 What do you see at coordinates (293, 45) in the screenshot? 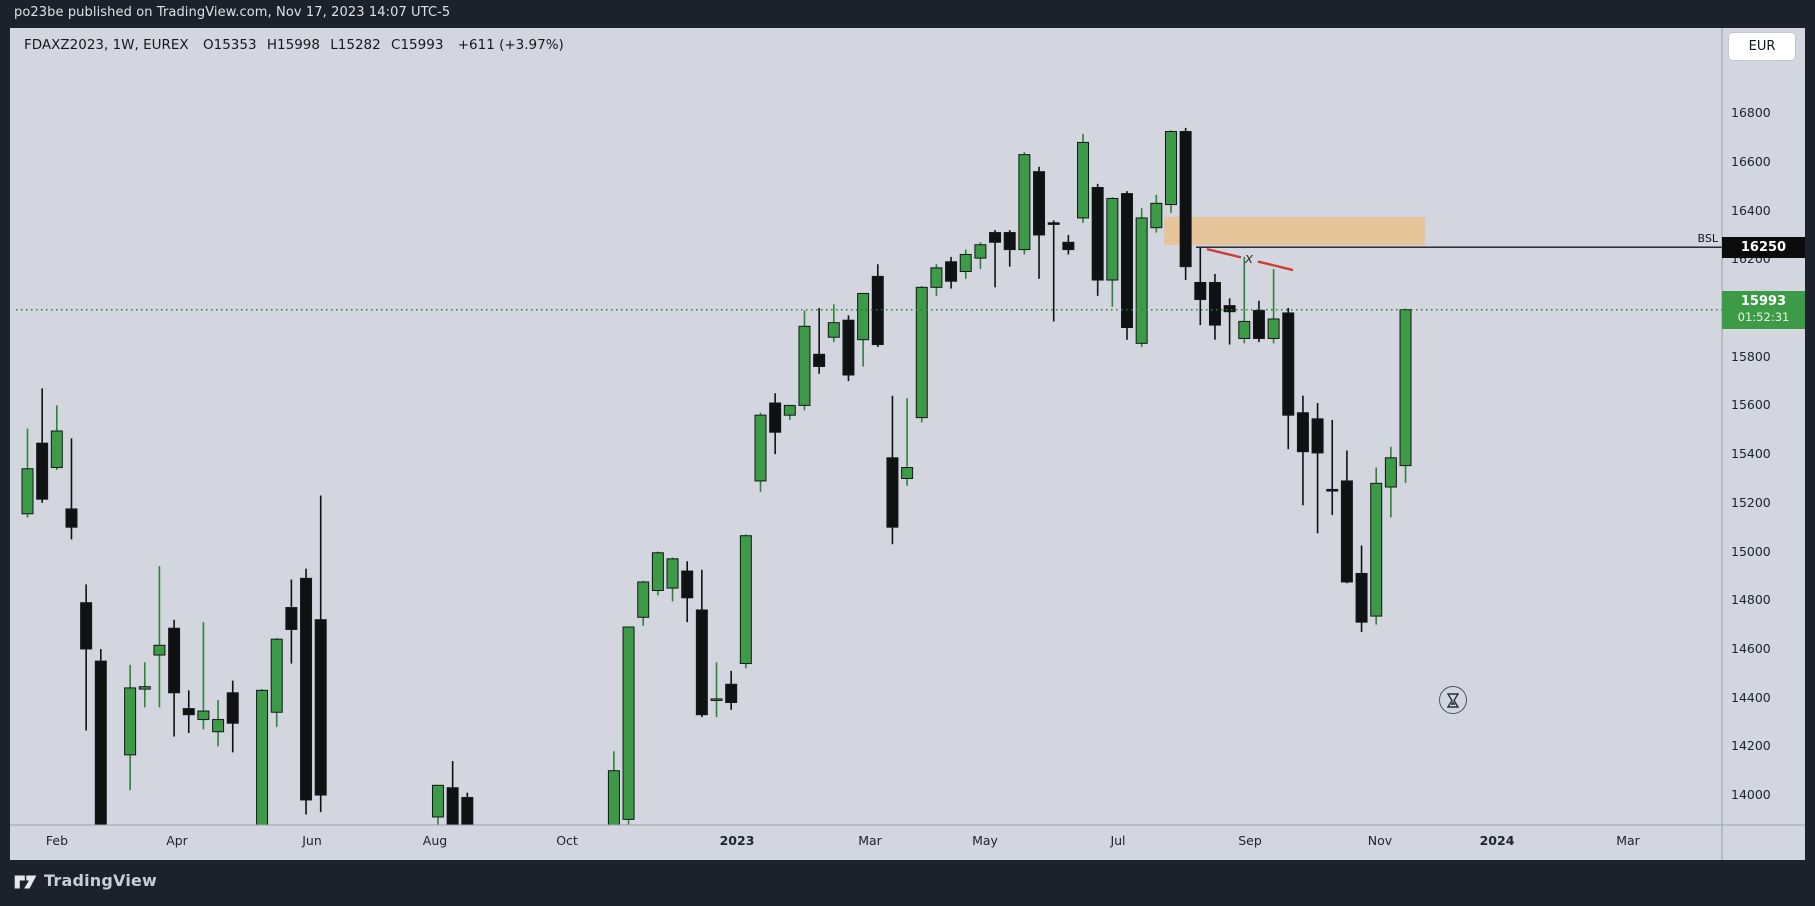
I see `legend-high: H15998` at bounding box center [293, 45].